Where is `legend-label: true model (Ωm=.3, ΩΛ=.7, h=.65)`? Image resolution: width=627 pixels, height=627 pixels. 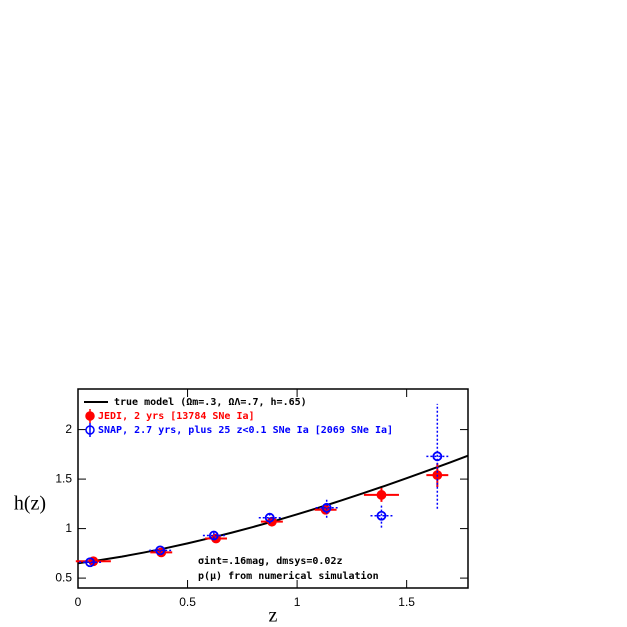 legend-label: true model (Ωm=.3, ΩΛ=.7, h=.65) is located at coordinates (210, 402).